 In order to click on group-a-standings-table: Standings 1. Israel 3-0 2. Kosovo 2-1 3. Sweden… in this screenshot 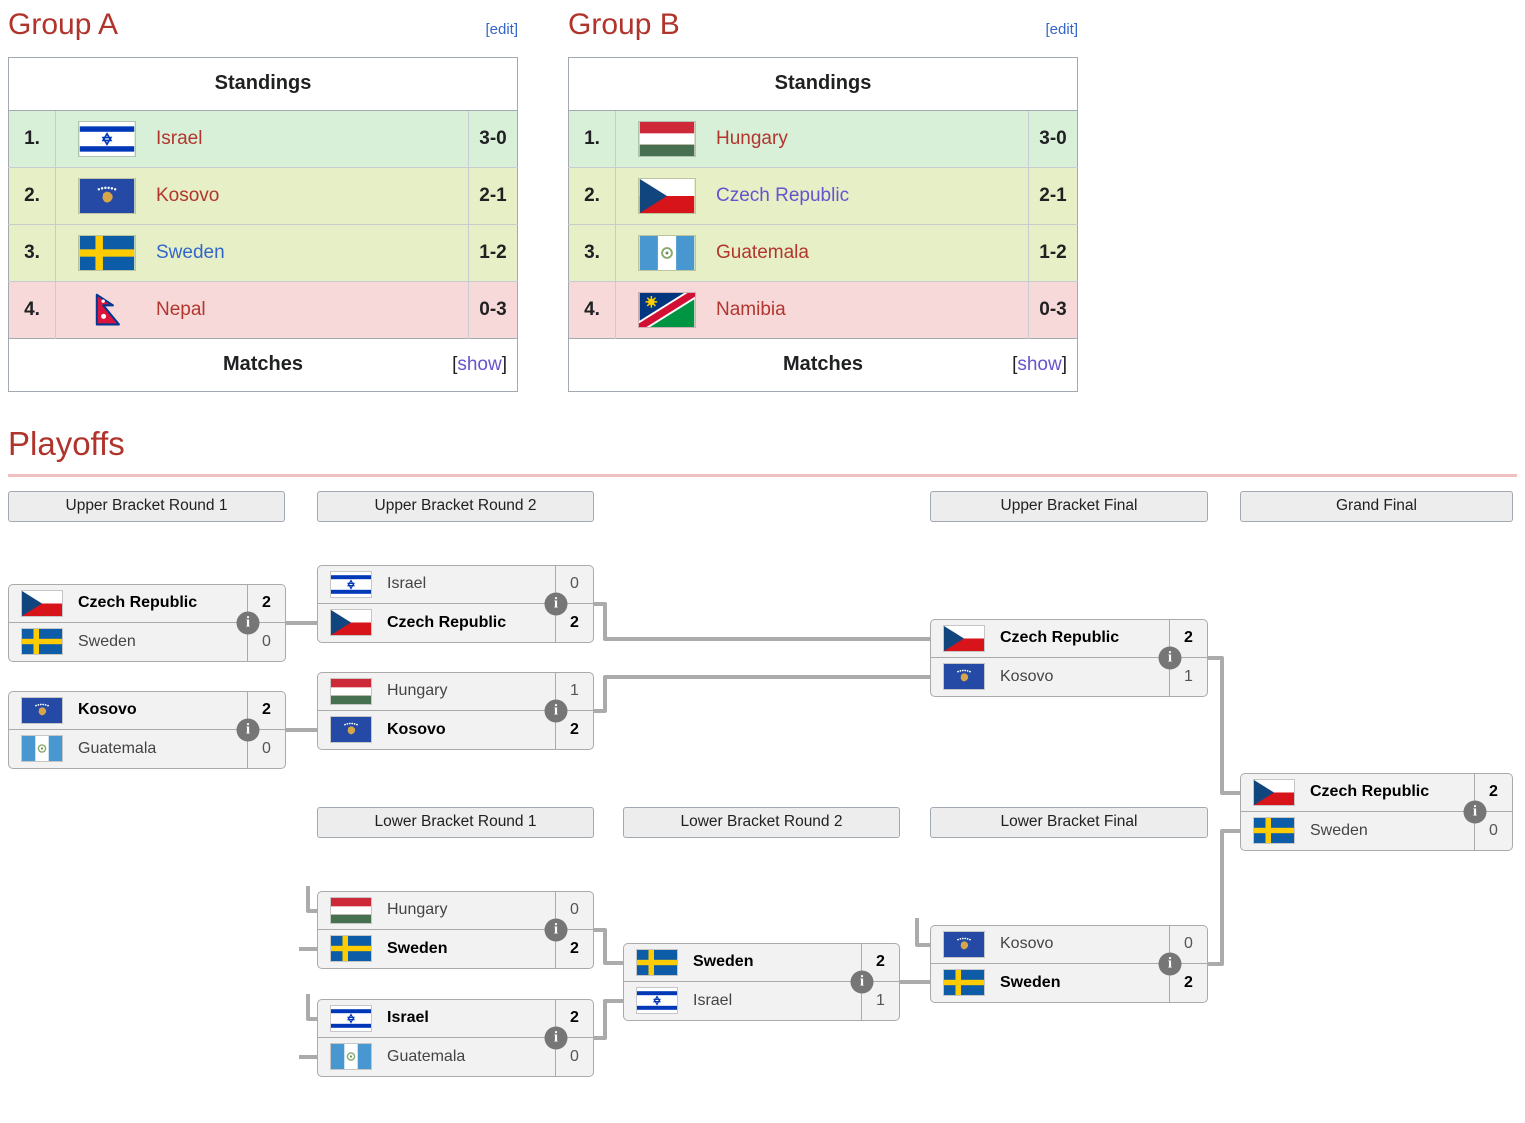, I will do `click(263, 224)`.